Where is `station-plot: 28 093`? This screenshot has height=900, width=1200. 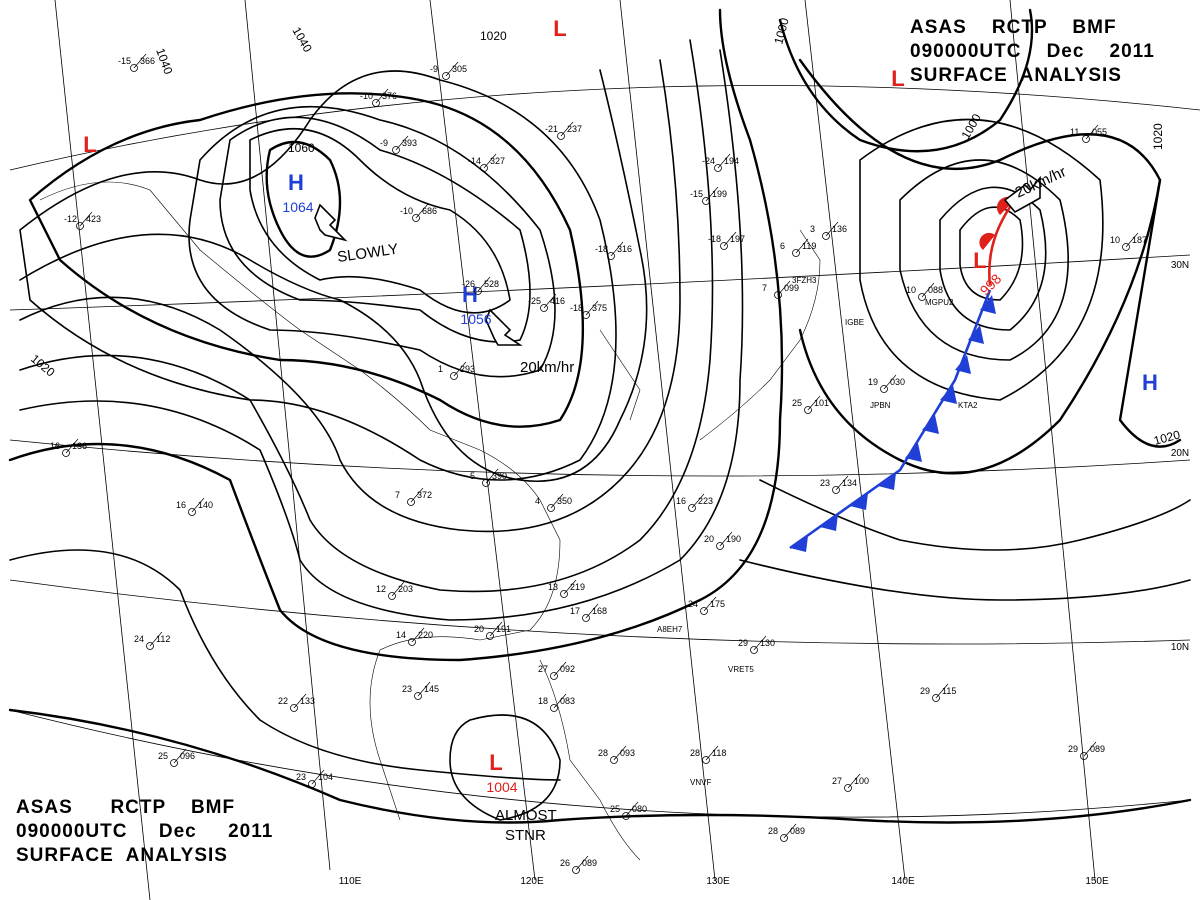 station-plot: 28 093 is located at coordinates (616, 754).